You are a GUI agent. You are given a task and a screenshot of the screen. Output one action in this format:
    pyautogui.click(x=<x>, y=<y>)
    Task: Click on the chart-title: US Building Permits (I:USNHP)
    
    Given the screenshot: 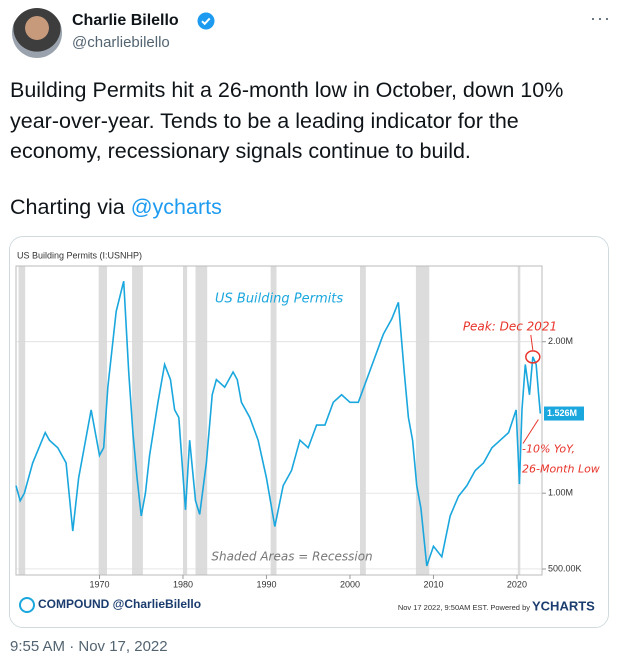 What is the action you would take?
    pyautogui.click(x=79, y=255)
    